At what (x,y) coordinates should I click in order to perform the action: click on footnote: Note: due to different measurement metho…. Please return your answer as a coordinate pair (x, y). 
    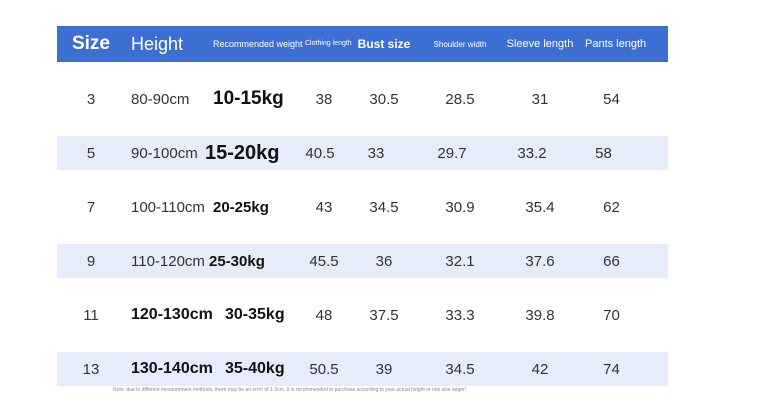
    Looking at the image, I should click on (290, 390).